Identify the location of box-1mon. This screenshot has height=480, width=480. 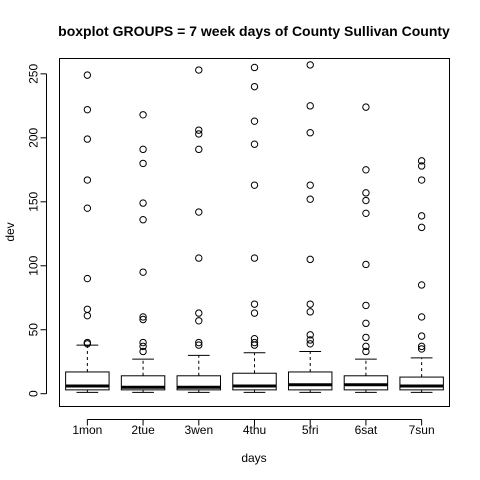
(87, 232).